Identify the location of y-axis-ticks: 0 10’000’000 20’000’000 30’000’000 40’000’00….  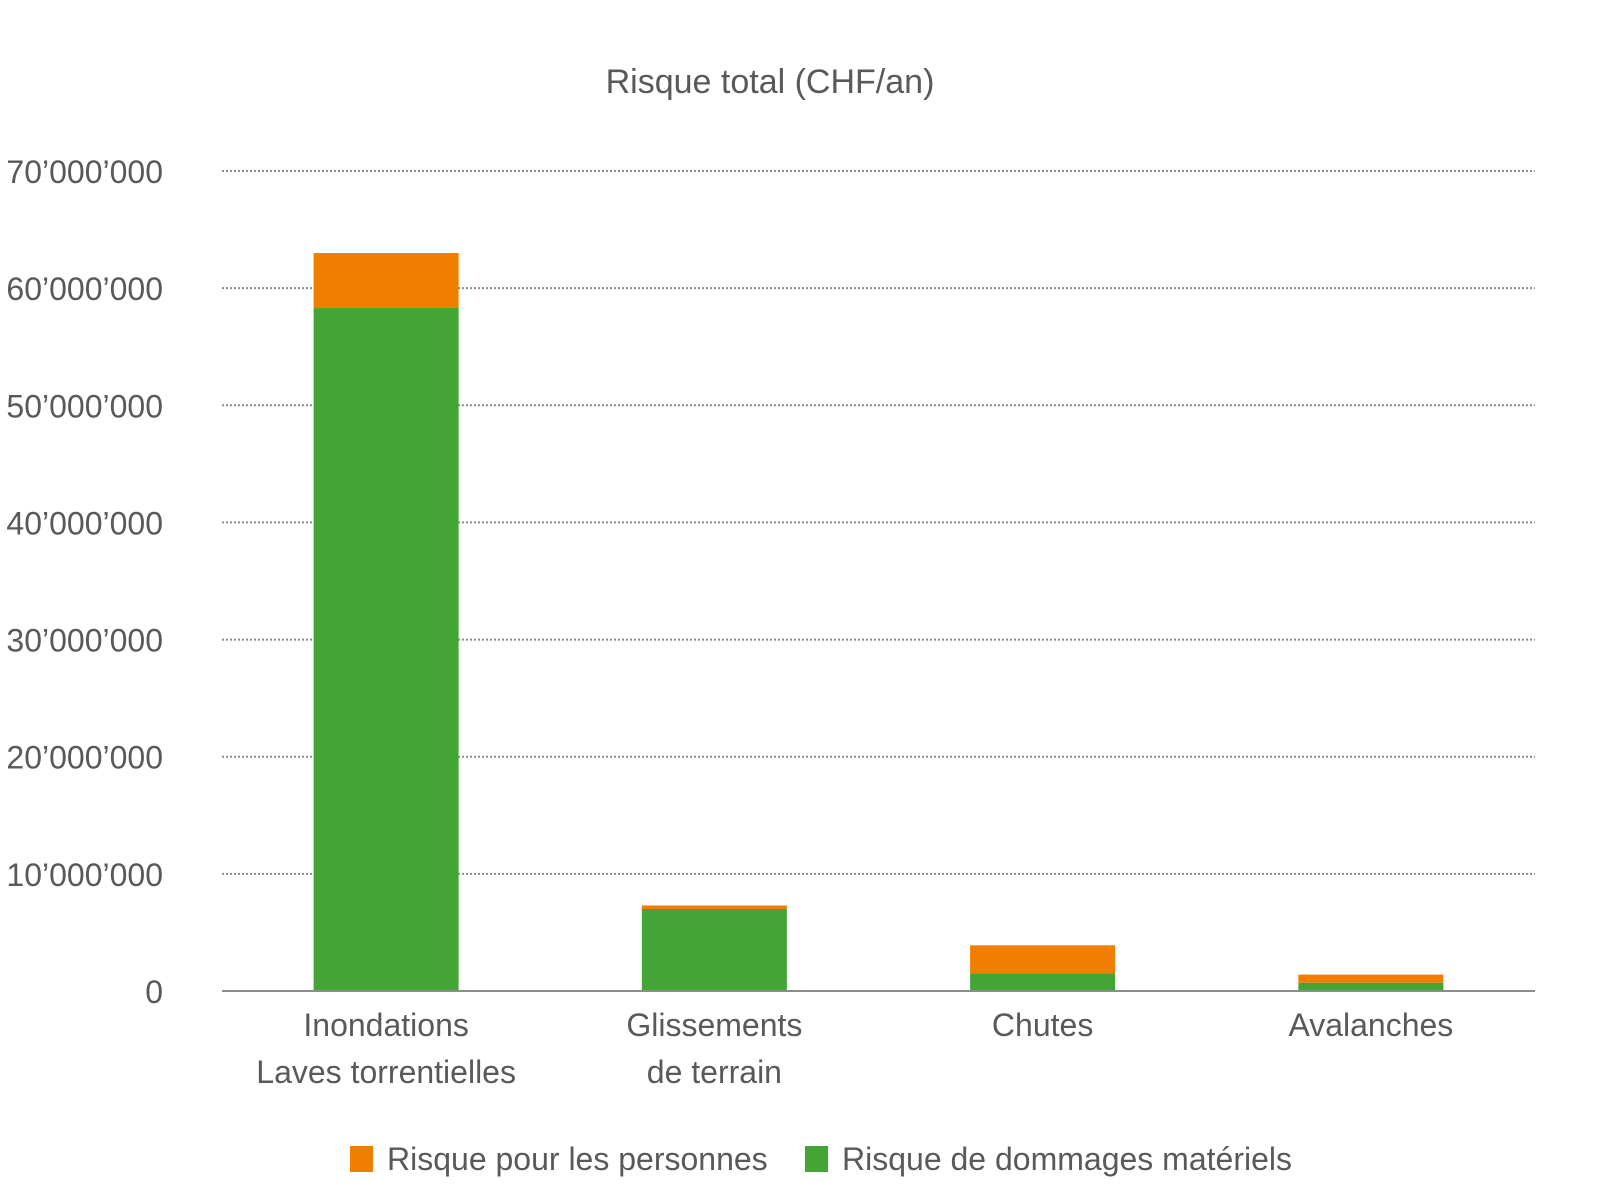
(84, 582).